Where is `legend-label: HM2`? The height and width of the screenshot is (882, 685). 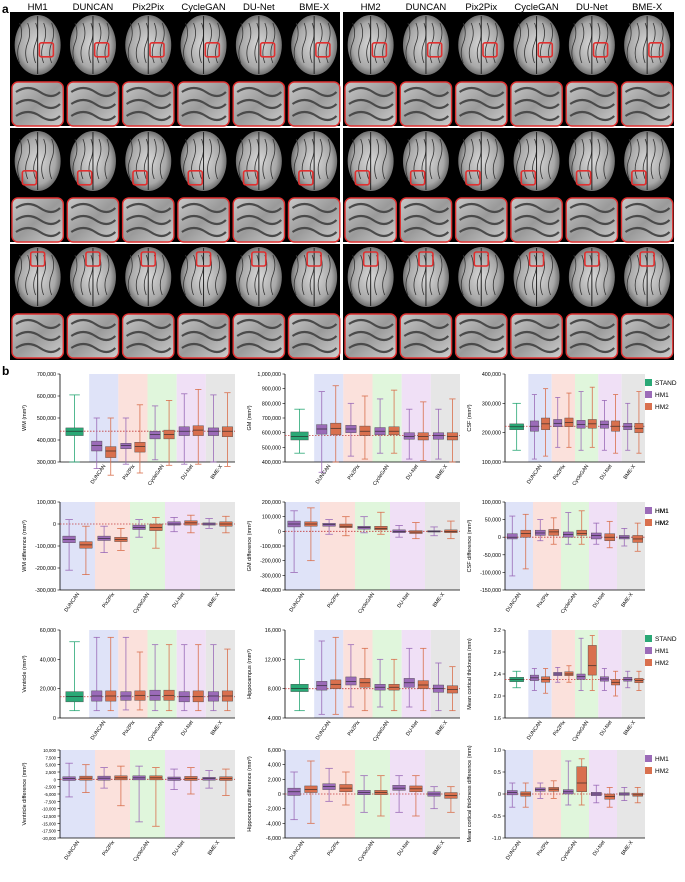 legend-label: HM2 is located at coordinates (662, 663).